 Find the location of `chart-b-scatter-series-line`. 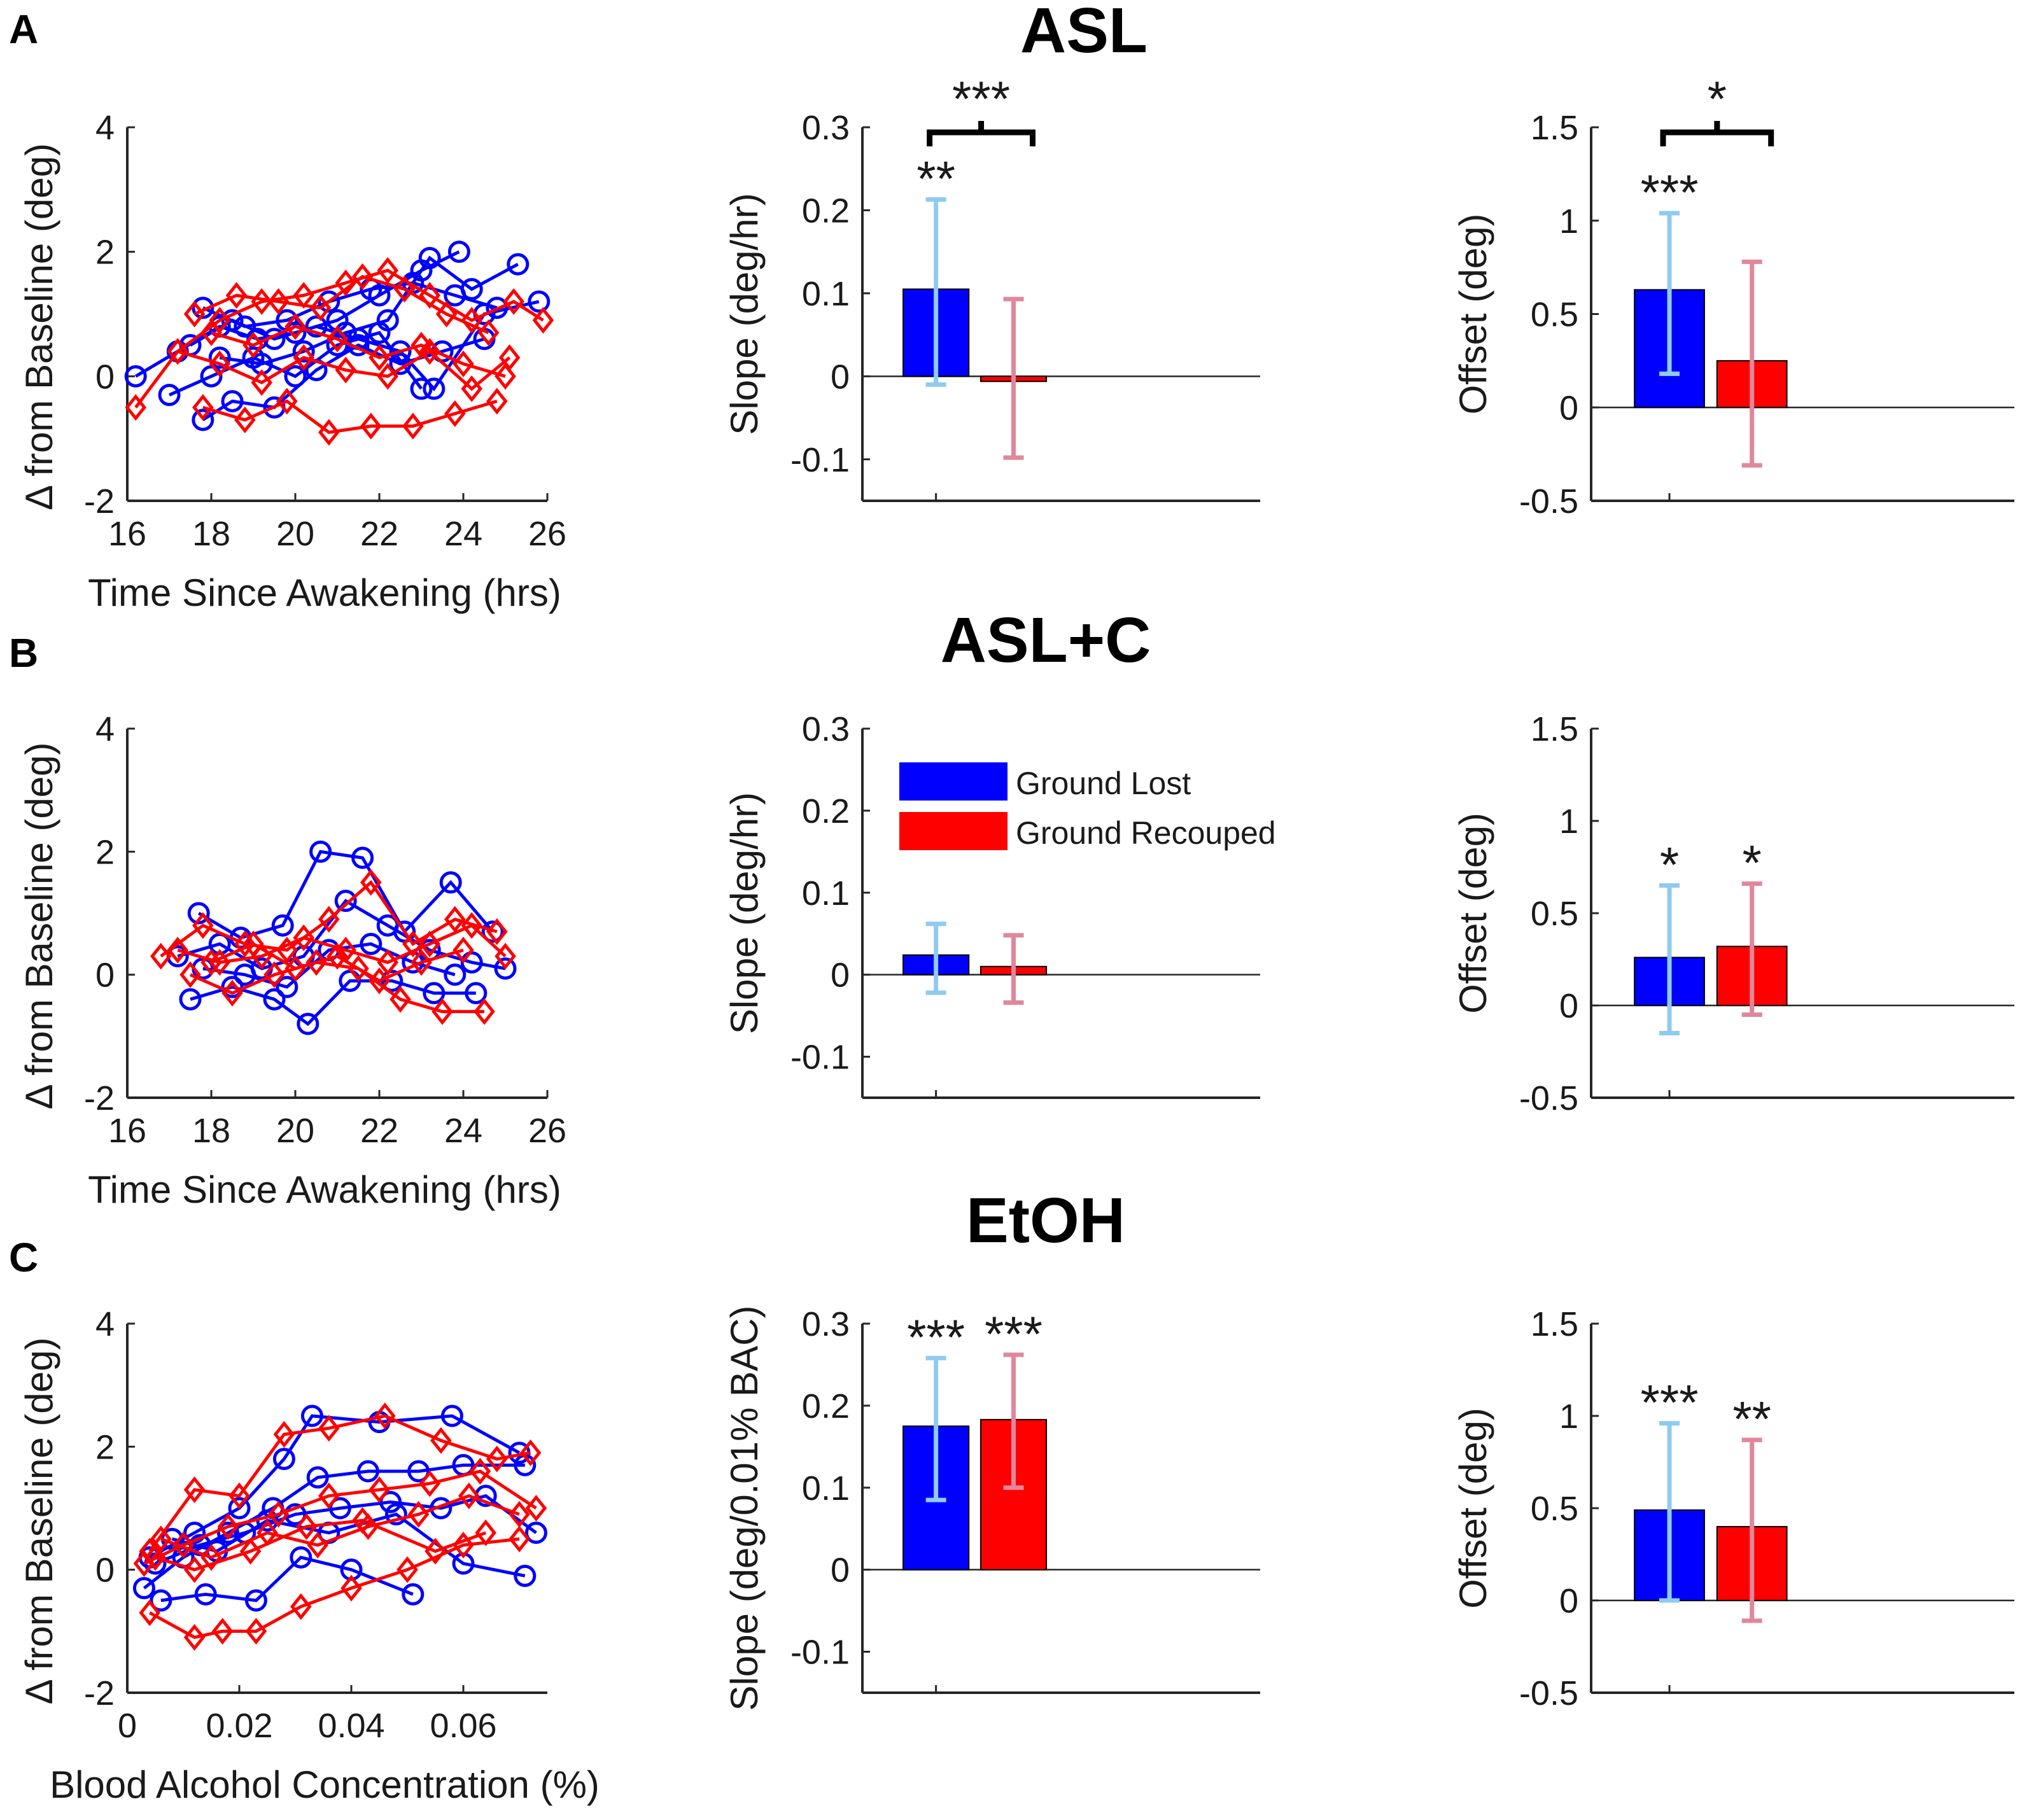

chart-b-scatter-series-line is located at coordinates (342, 943).